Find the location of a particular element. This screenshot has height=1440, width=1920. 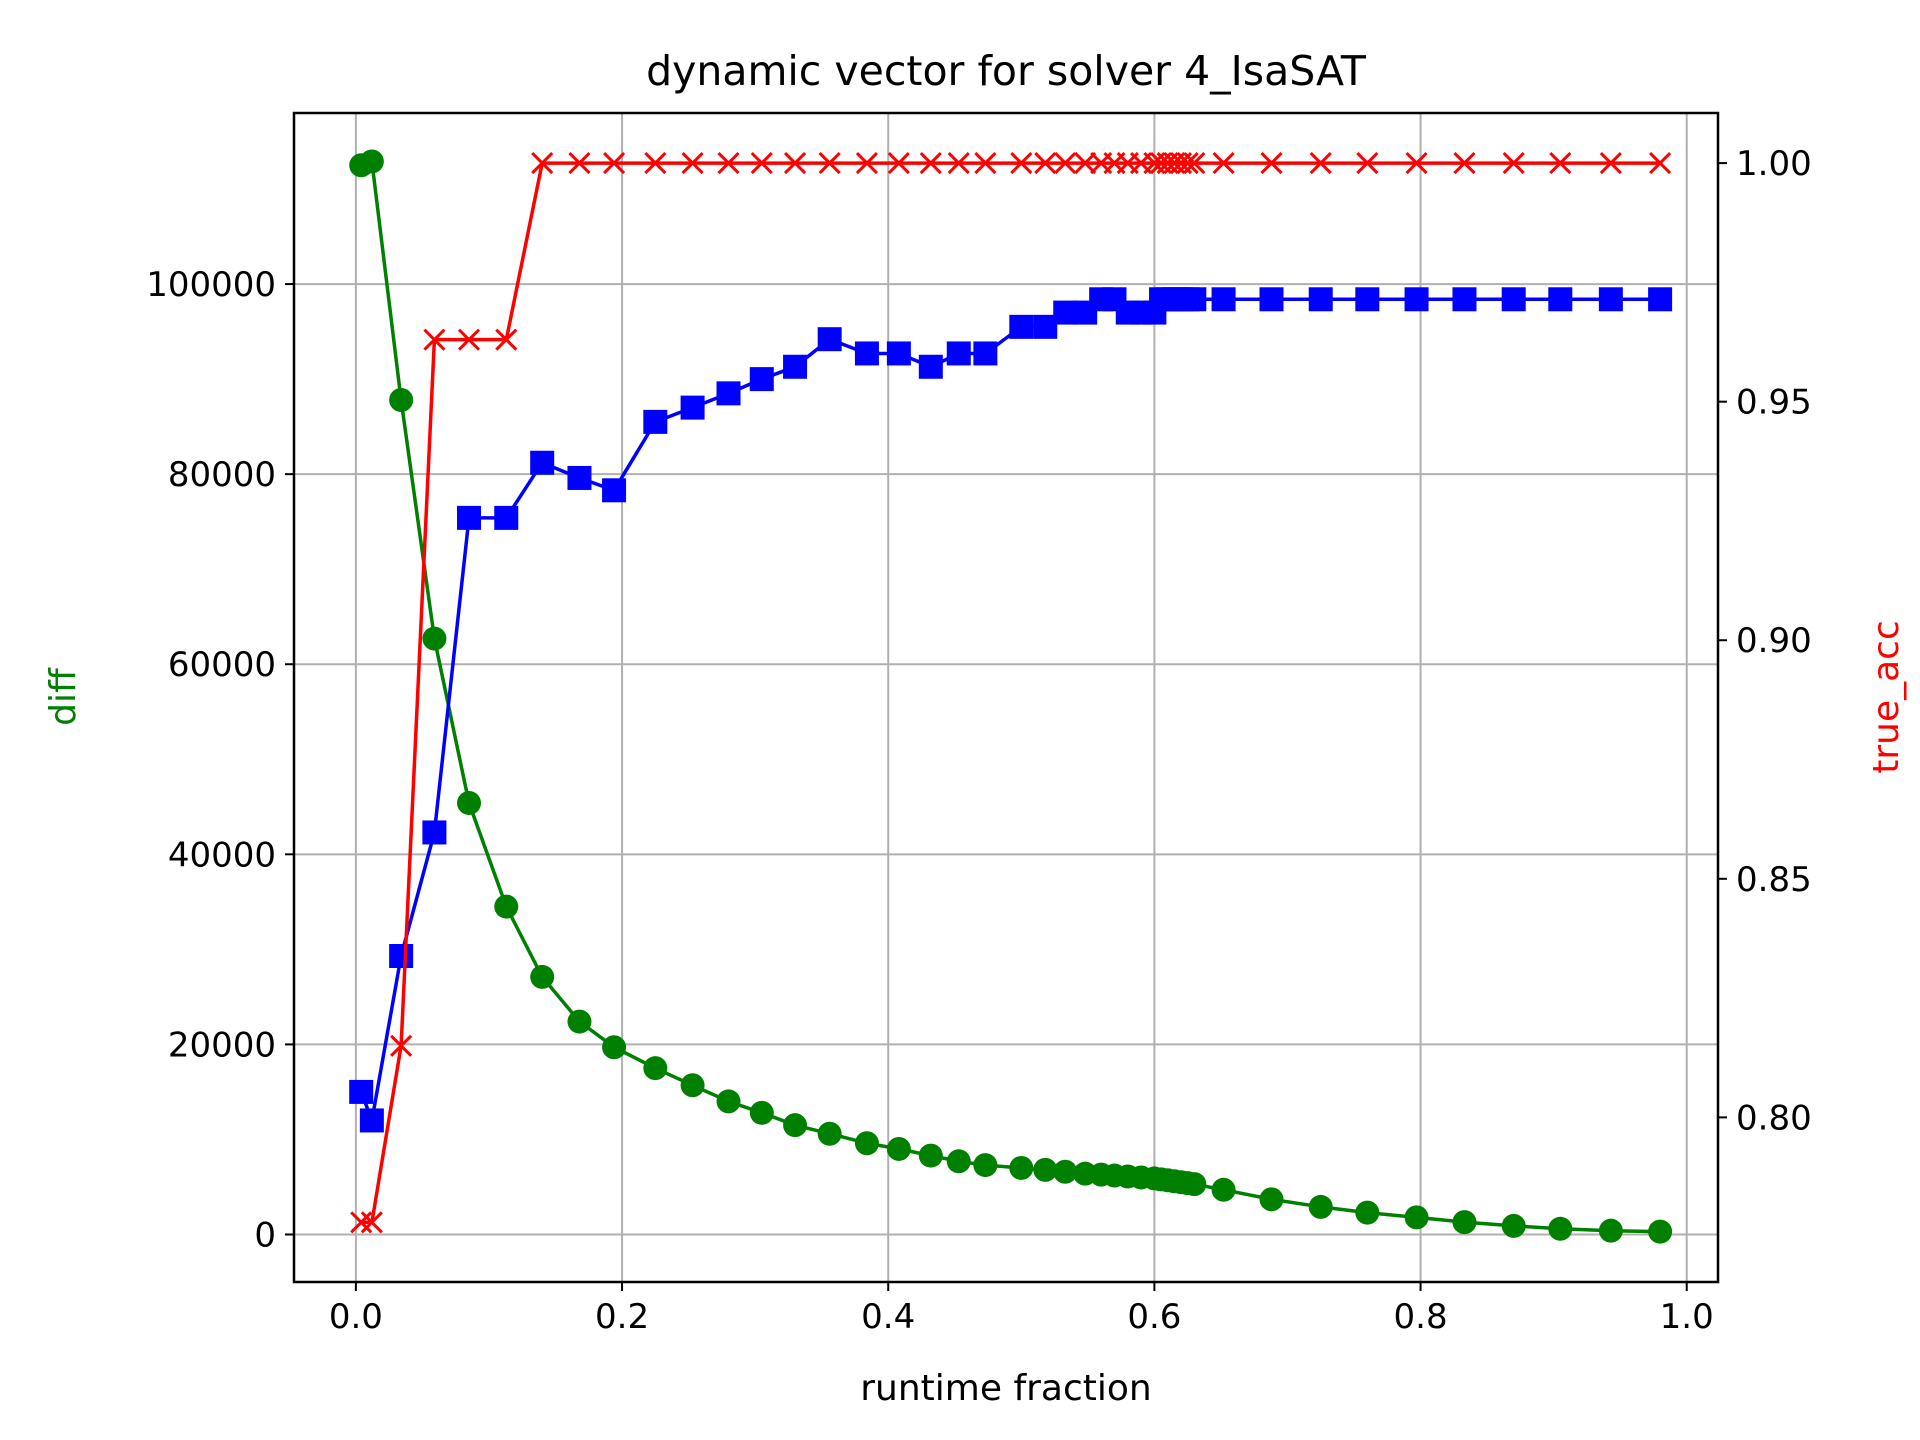

x-tick-label: 0.2 is located at coordinates (622, 1317).